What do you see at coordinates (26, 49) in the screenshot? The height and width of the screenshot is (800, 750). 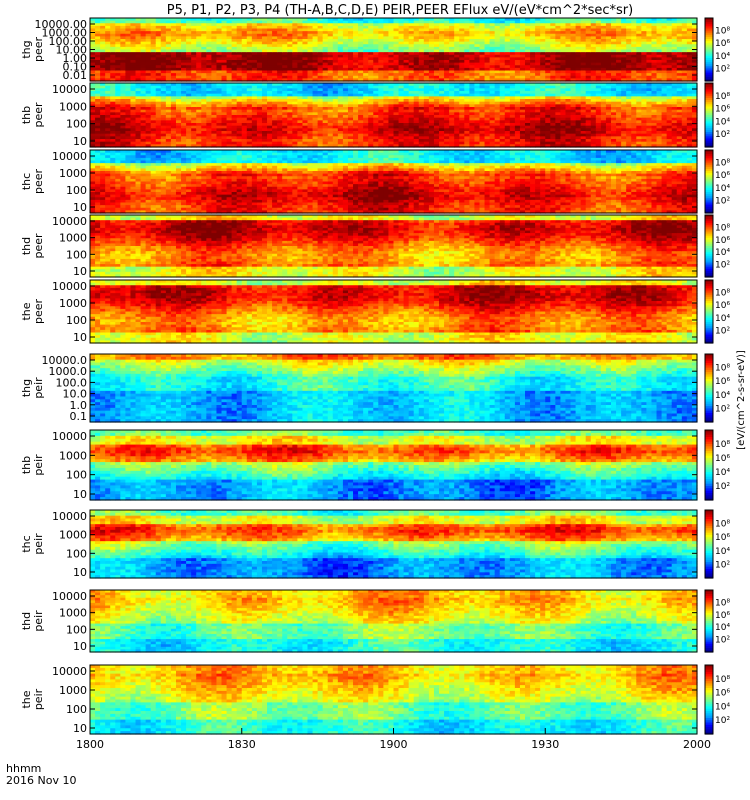 I see `probe-label: thg` at bounding box center [26, 49].